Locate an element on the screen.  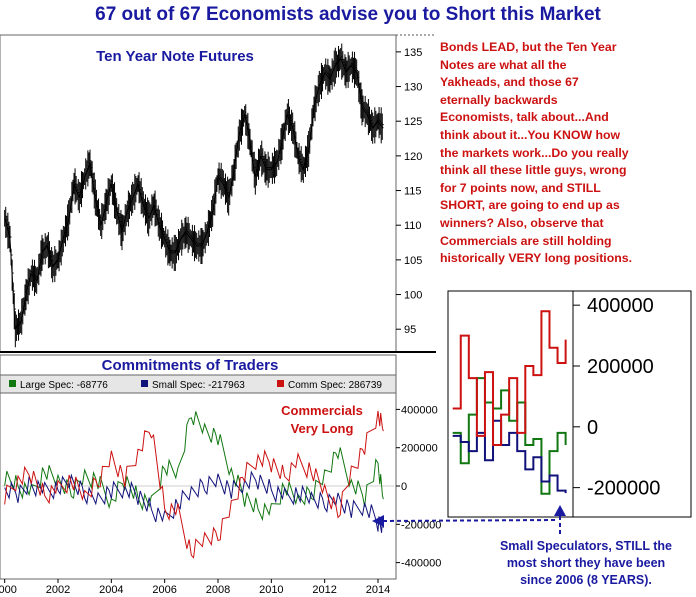
commercials-line-2: Very Long is located at coordinates (322, 428).